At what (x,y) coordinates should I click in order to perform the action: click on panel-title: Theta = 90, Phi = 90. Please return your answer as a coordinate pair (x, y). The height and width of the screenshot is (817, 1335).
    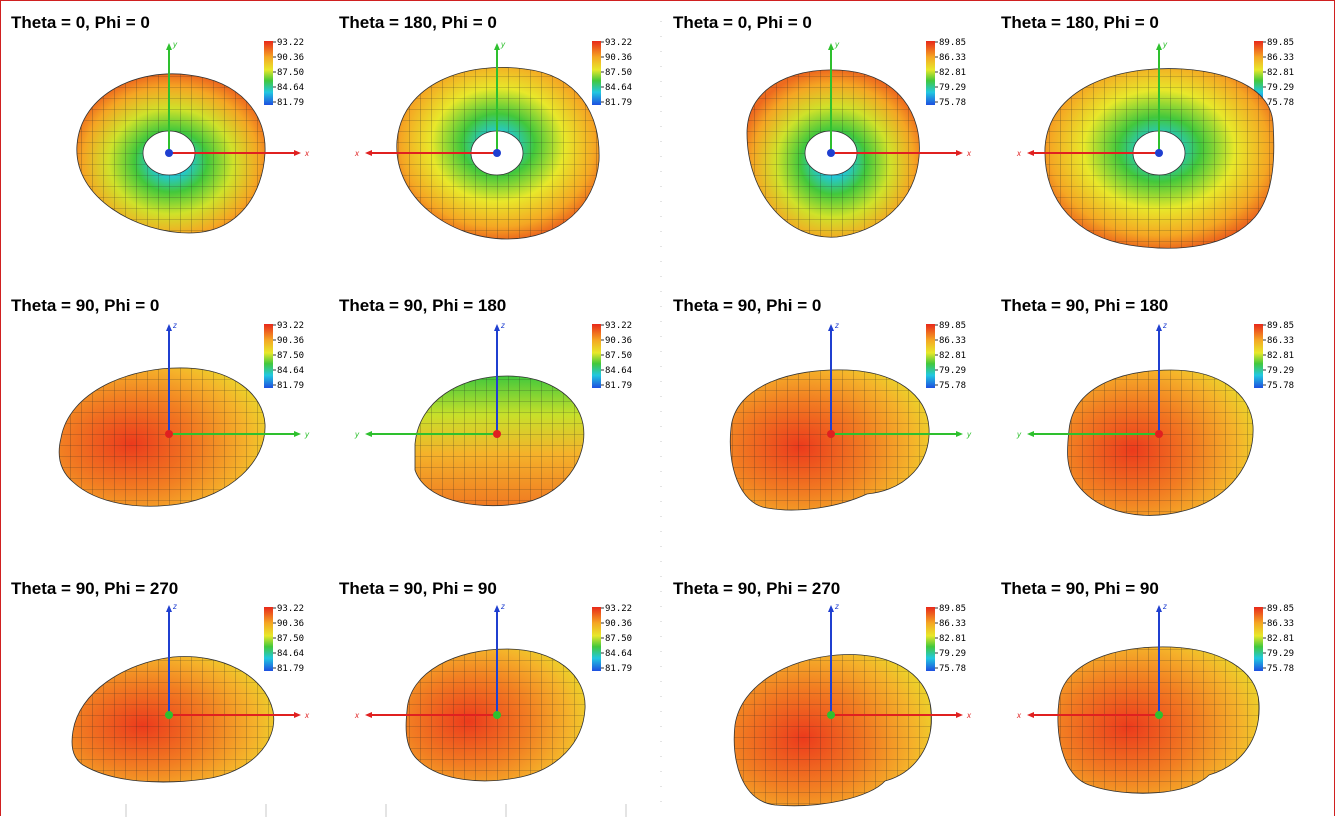
    Looking at the image, I should click on (418, 588).